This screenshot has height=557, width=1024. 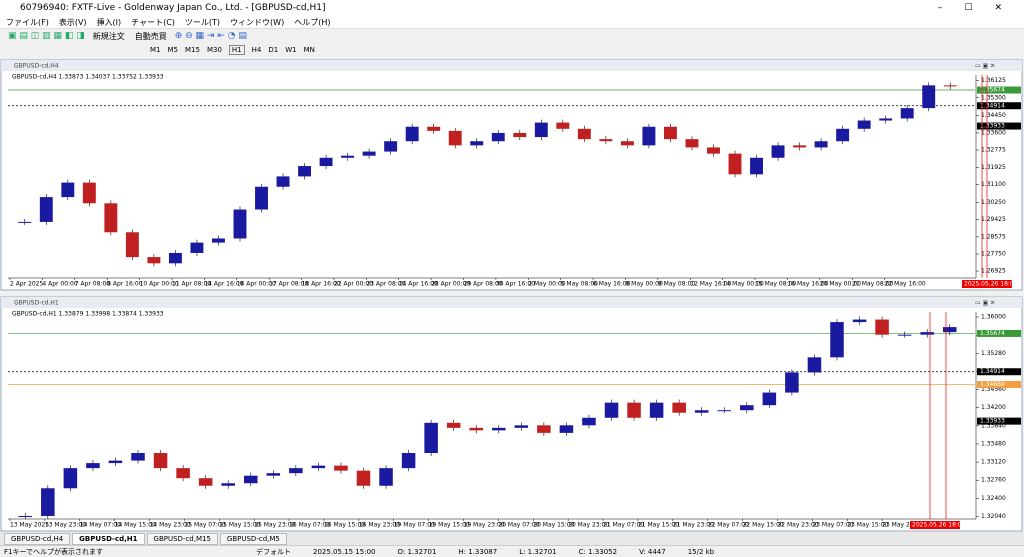 What do you see at coordinates (644, 284) in the screenshot?
I see `x-tick-label: 8 May 00:00` at bounding box center [644, 284].